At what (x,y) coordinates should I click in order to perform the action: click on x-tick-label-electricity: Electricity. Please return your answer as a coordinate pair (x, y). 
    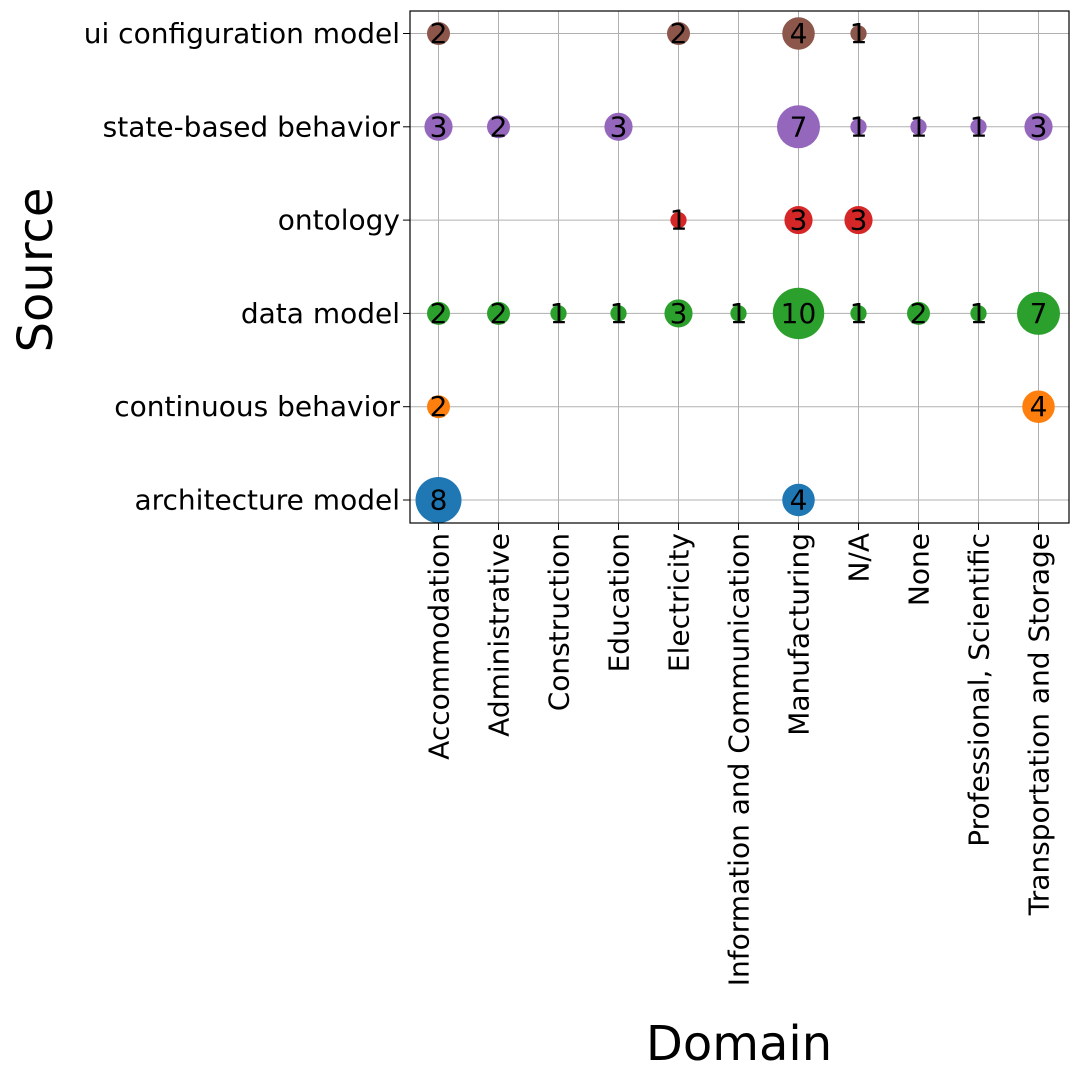
    Looking at the image, I should click on (679, 602).